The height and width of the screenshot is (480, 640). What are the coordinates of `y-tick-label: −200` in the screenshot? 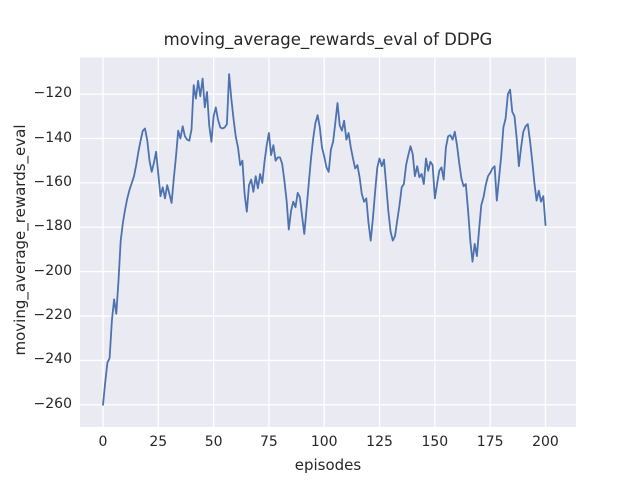 It's located at (52, 270).